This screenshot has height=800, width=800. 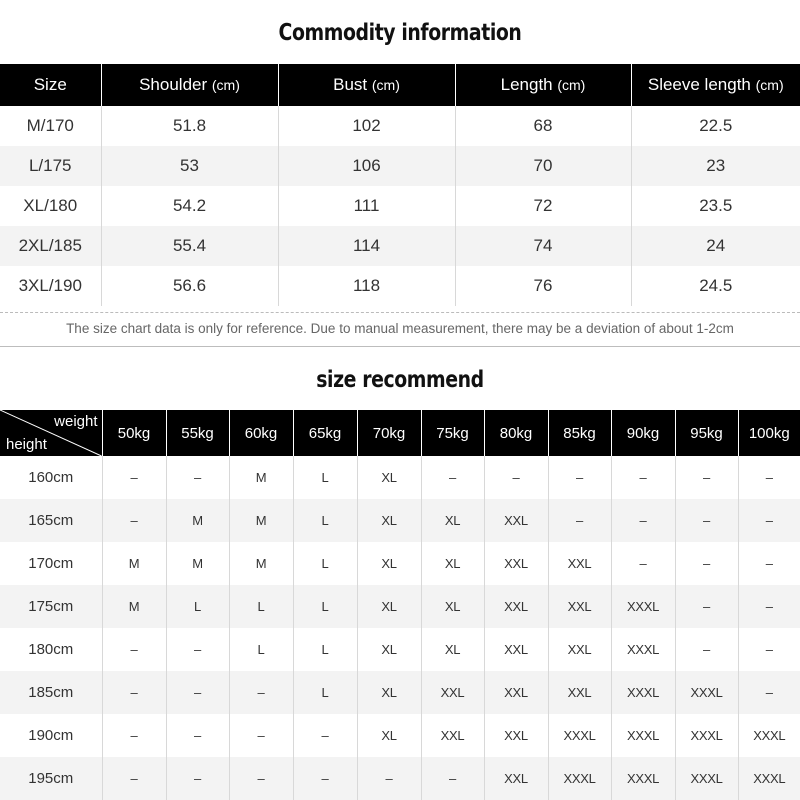 I want to click on diagonal-line, so click(x=51, y=433).